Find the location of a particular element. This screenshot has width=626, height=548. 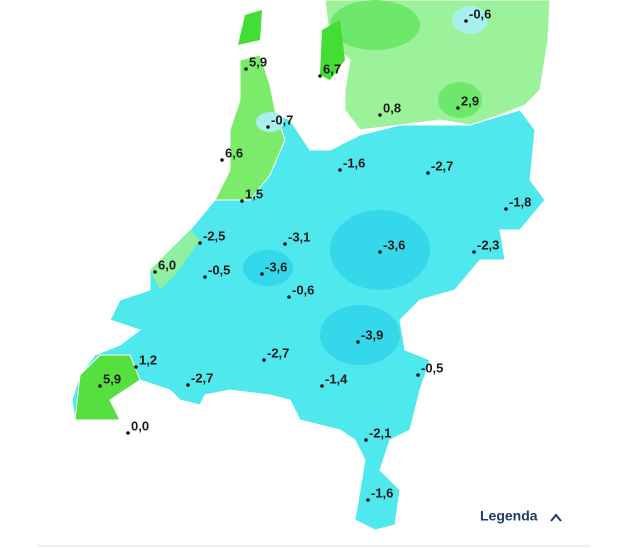

station-value: -2,3 is located at coordinates (488, 244).